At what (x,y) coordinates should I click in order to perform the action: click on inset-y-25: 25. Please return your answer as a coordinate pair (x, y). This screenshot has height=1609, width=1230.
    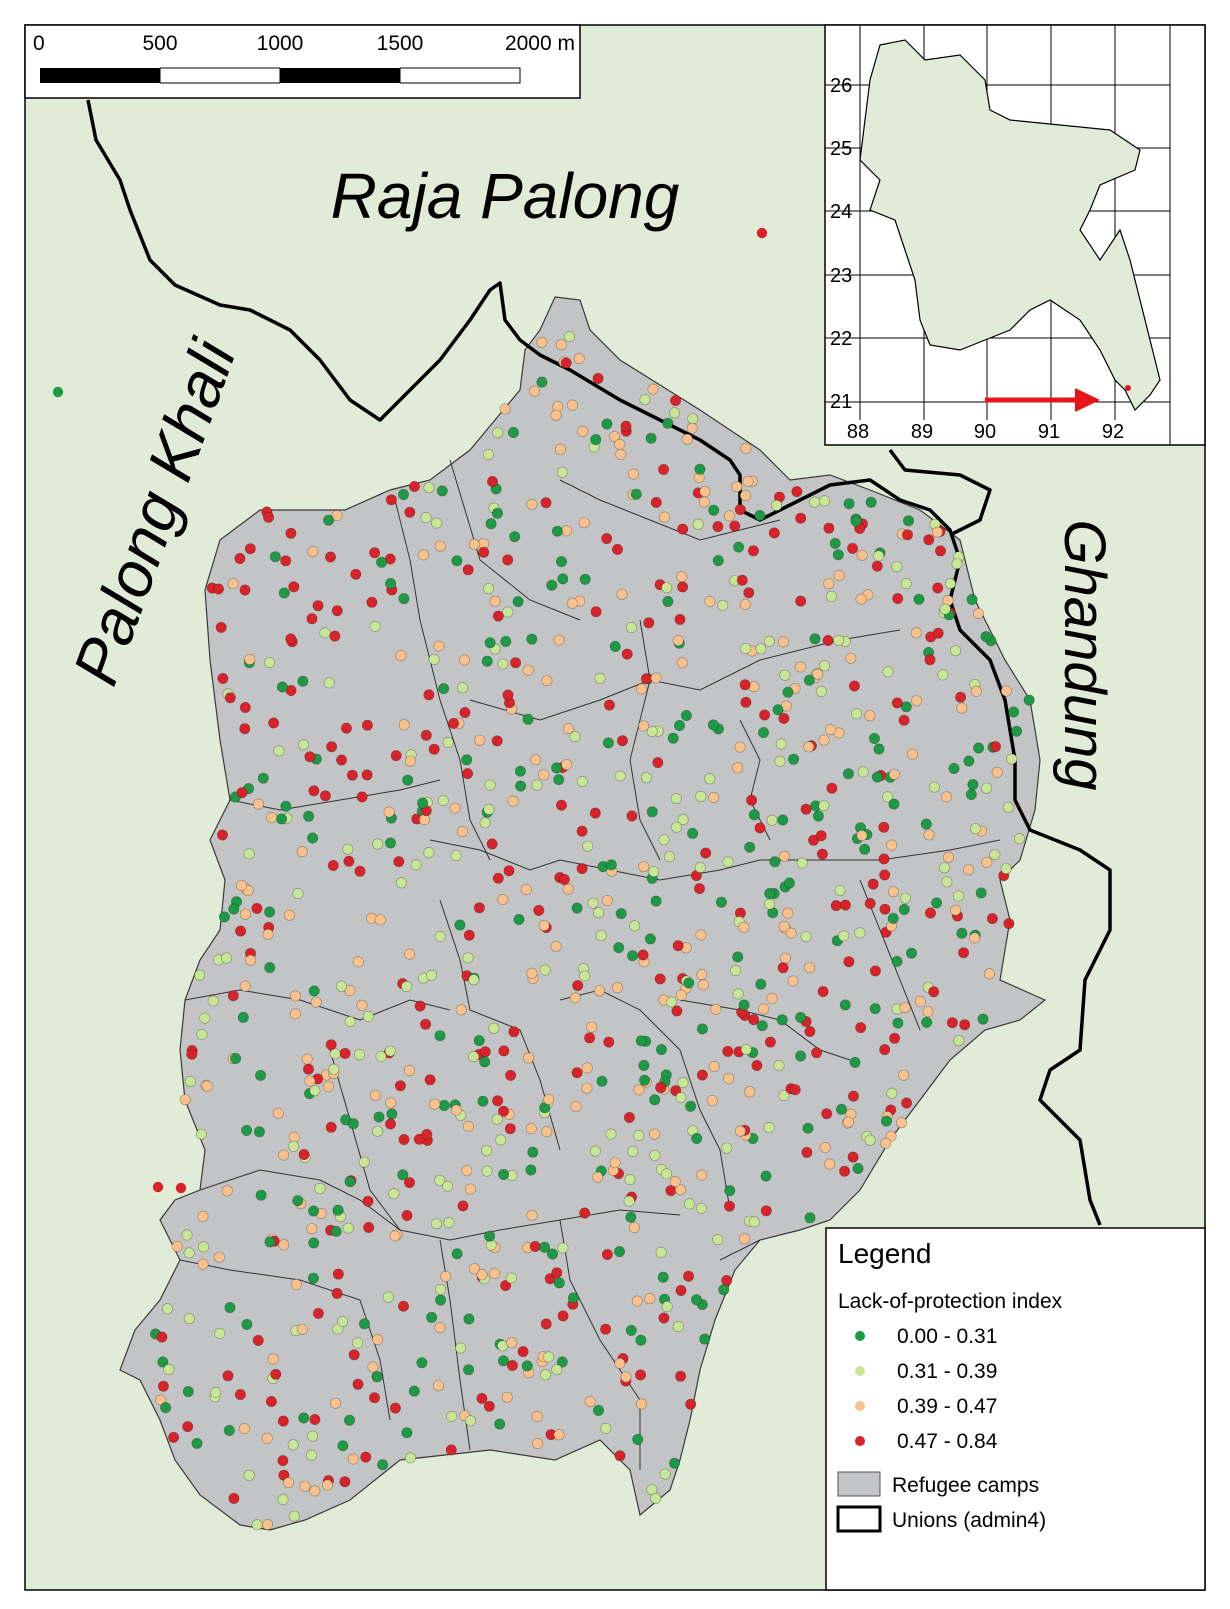
    Looking at the image, I should click on (841, 149).